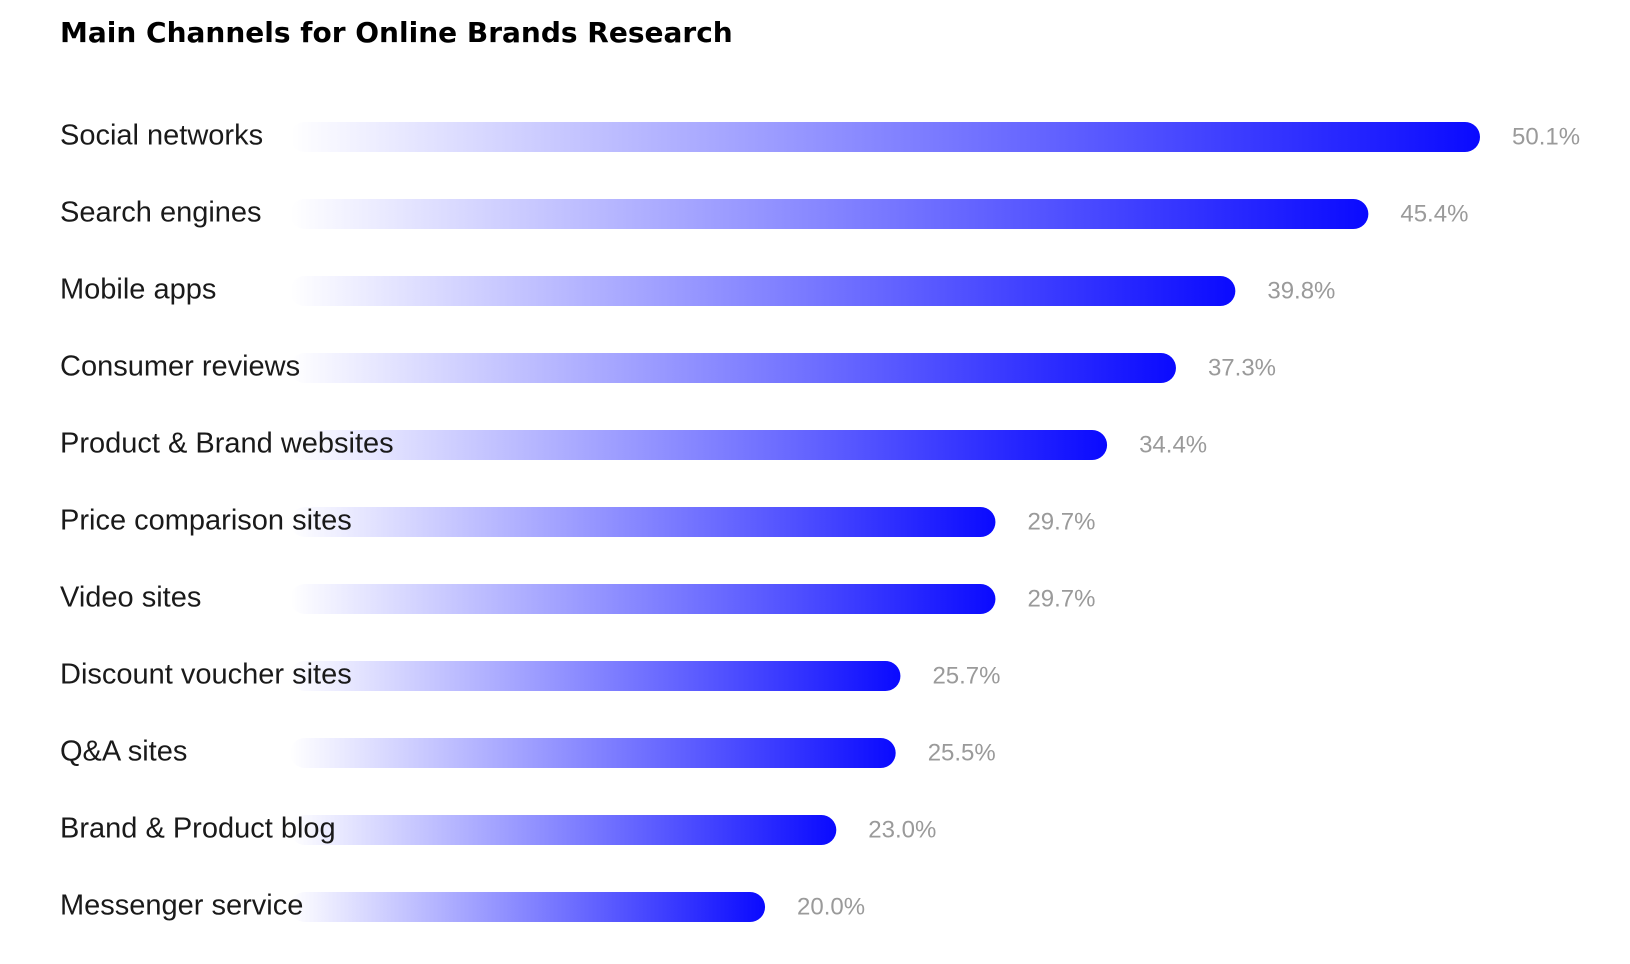 Image resolution: width=1630 pixels, height=964 pixels. Describe the element at coordinates (123, 752) in the screenshot. I see `category-label: Q&A sites` at that location.